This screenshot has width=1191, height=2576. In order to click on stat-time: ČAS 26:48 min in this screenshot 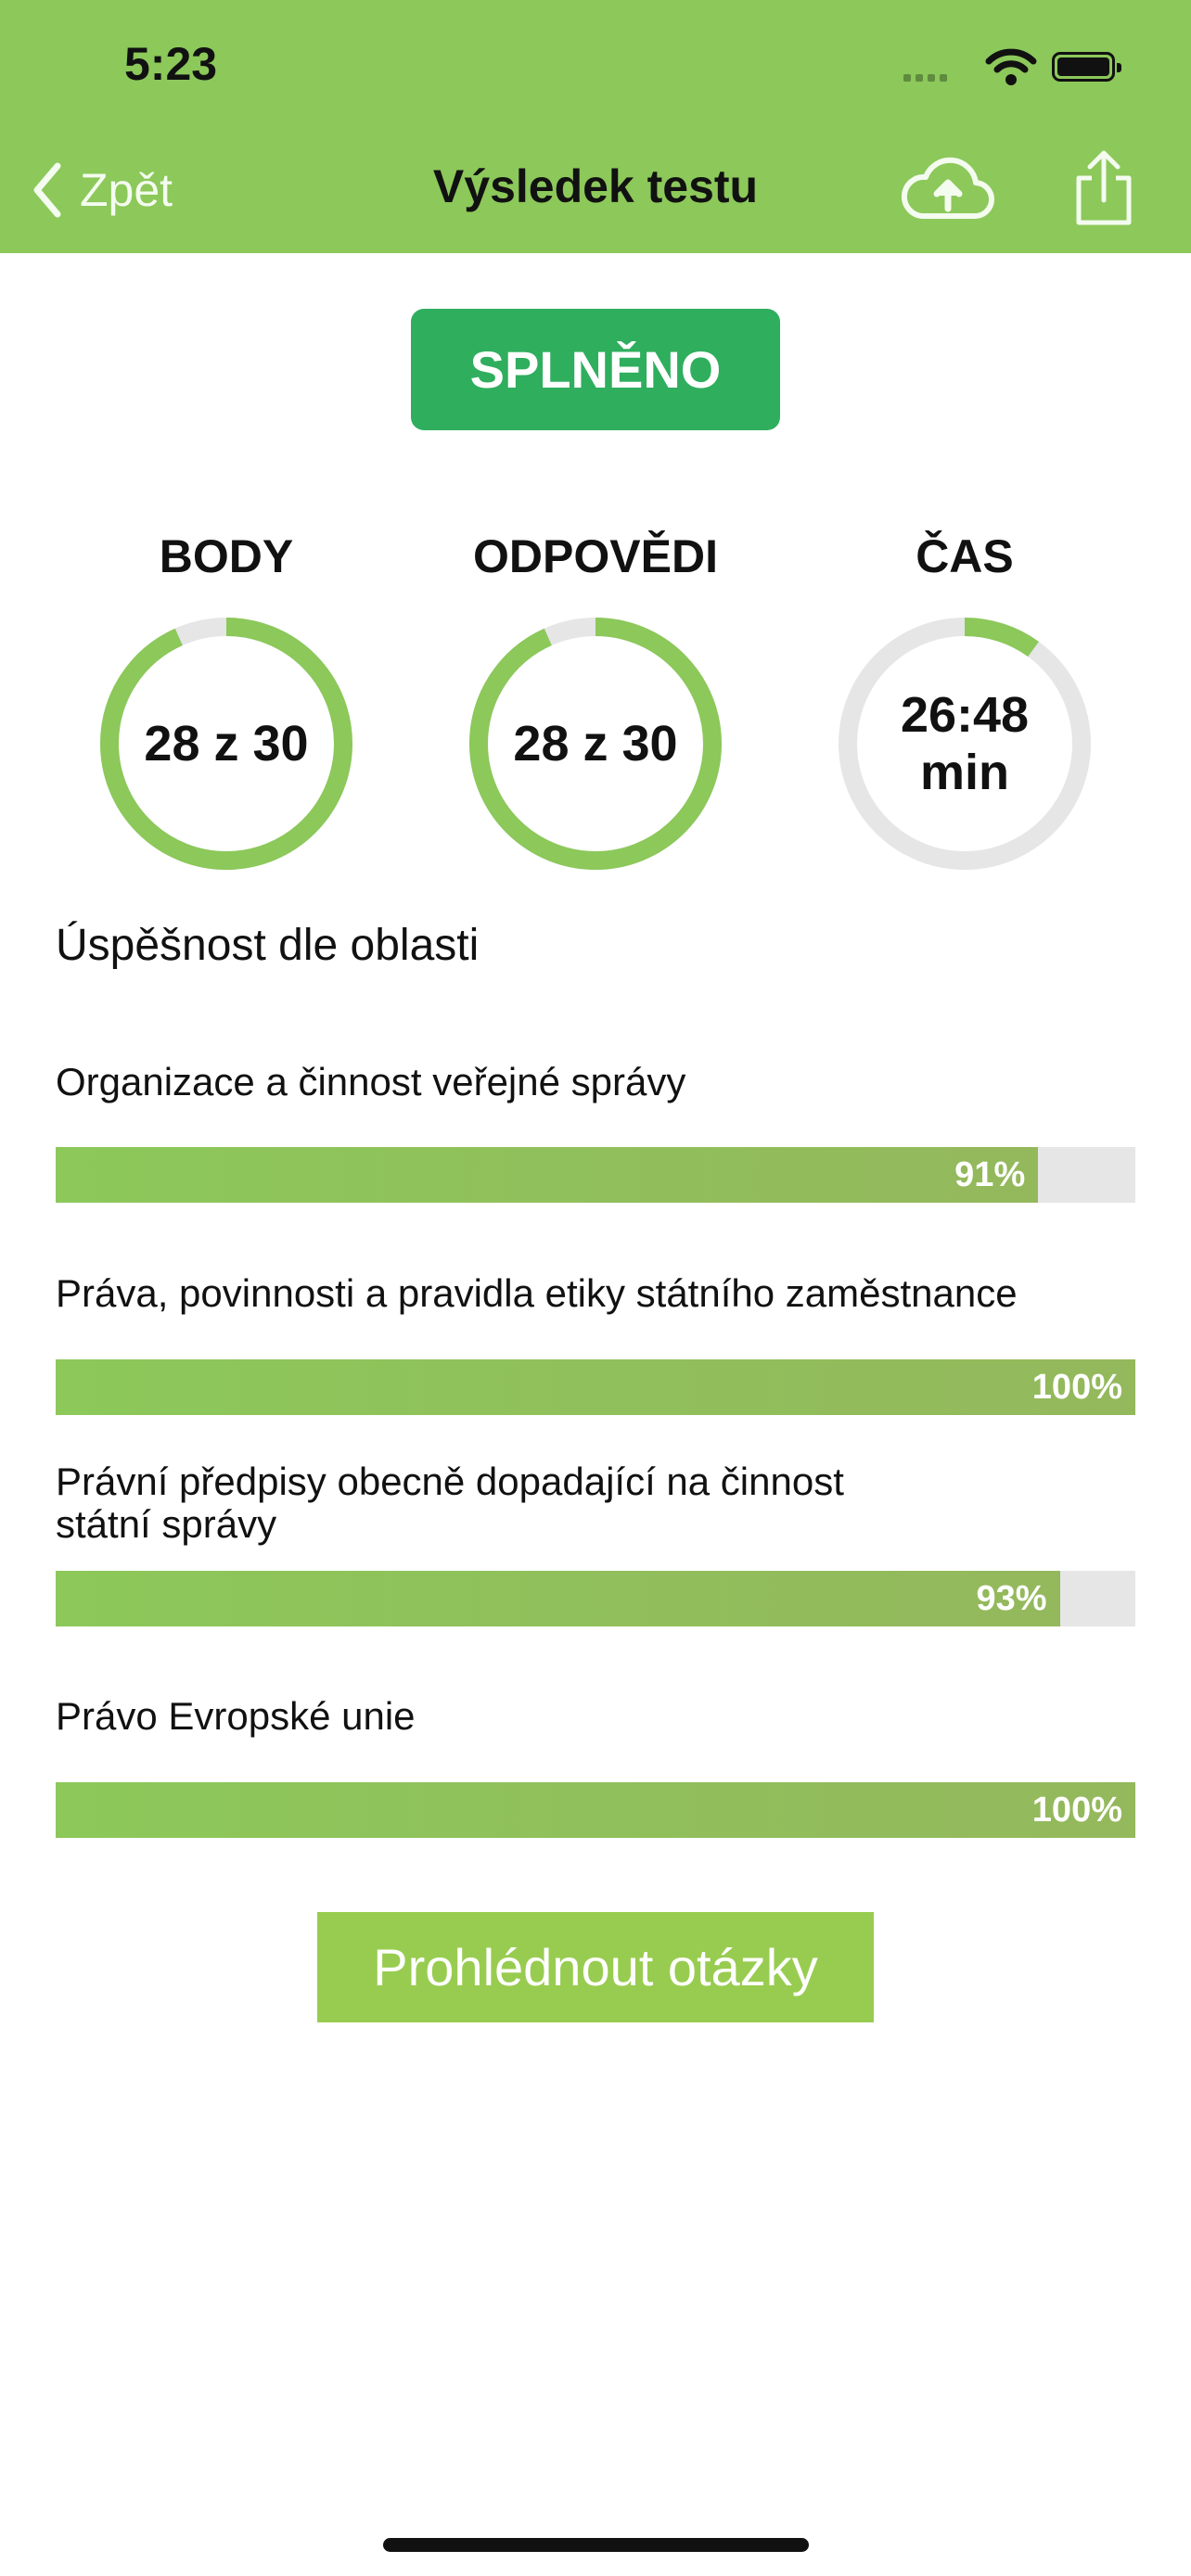, I will do `click(965, 699)`.